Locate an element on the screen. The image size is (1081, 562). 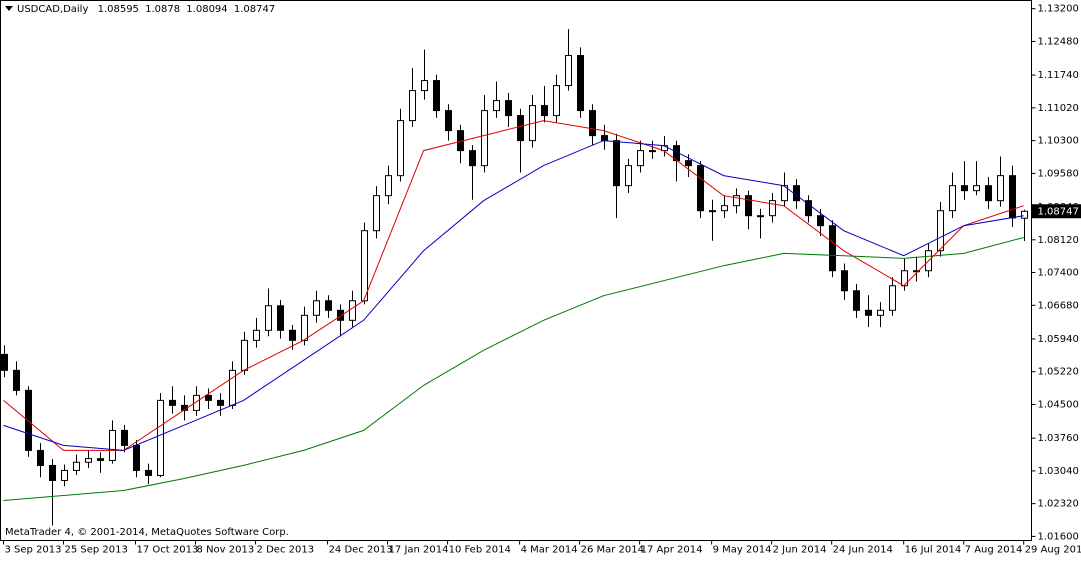
y-tick-label: 1.03760 is located at coordinates (1058, 438).